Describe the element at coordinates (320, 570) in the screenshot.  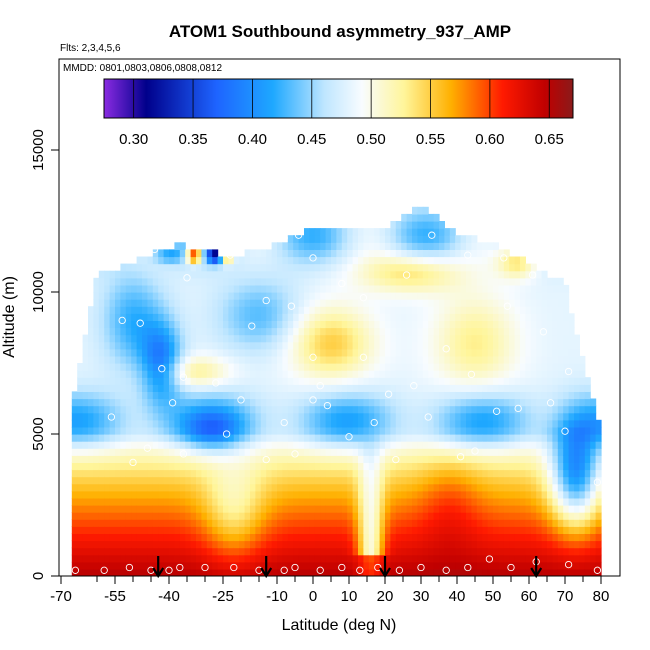
I see `sample-point` at that location.